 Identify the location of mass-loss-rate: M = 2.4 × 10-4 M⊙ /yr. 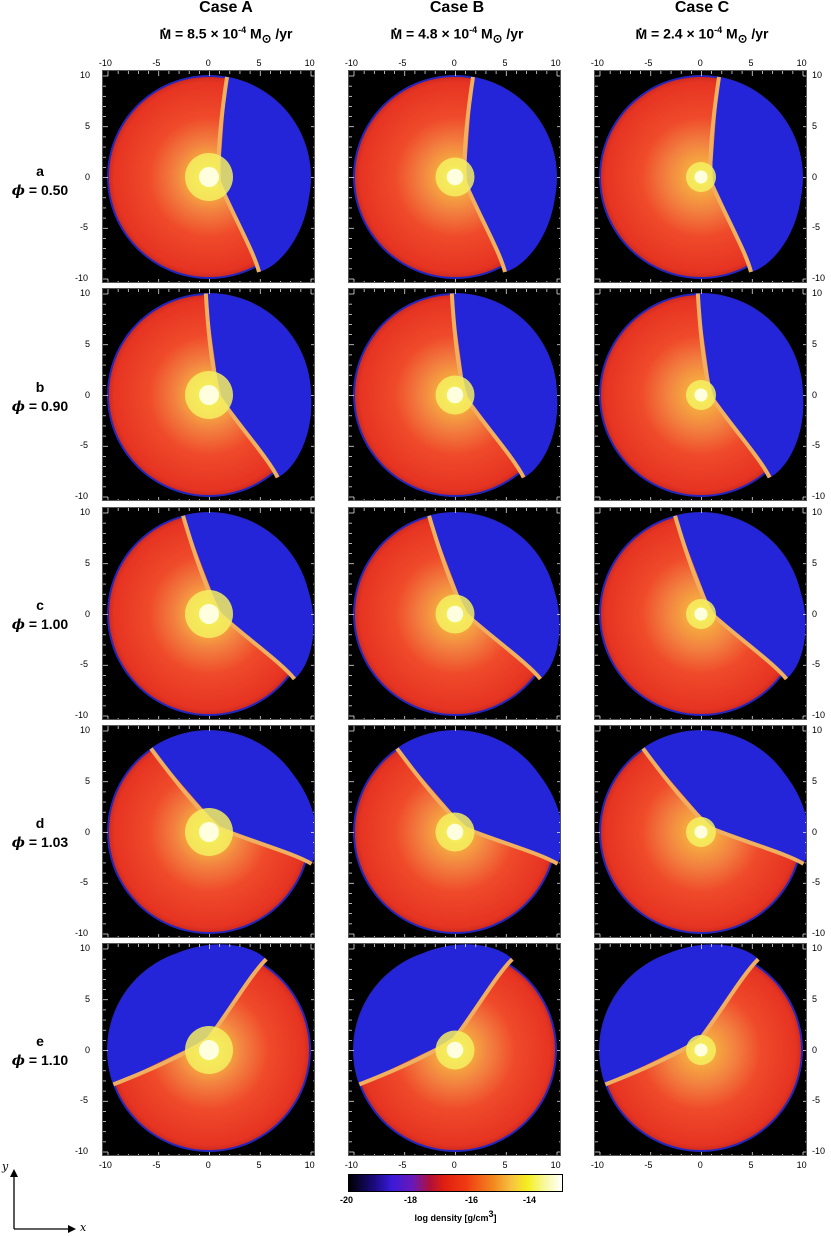
(702, 32).